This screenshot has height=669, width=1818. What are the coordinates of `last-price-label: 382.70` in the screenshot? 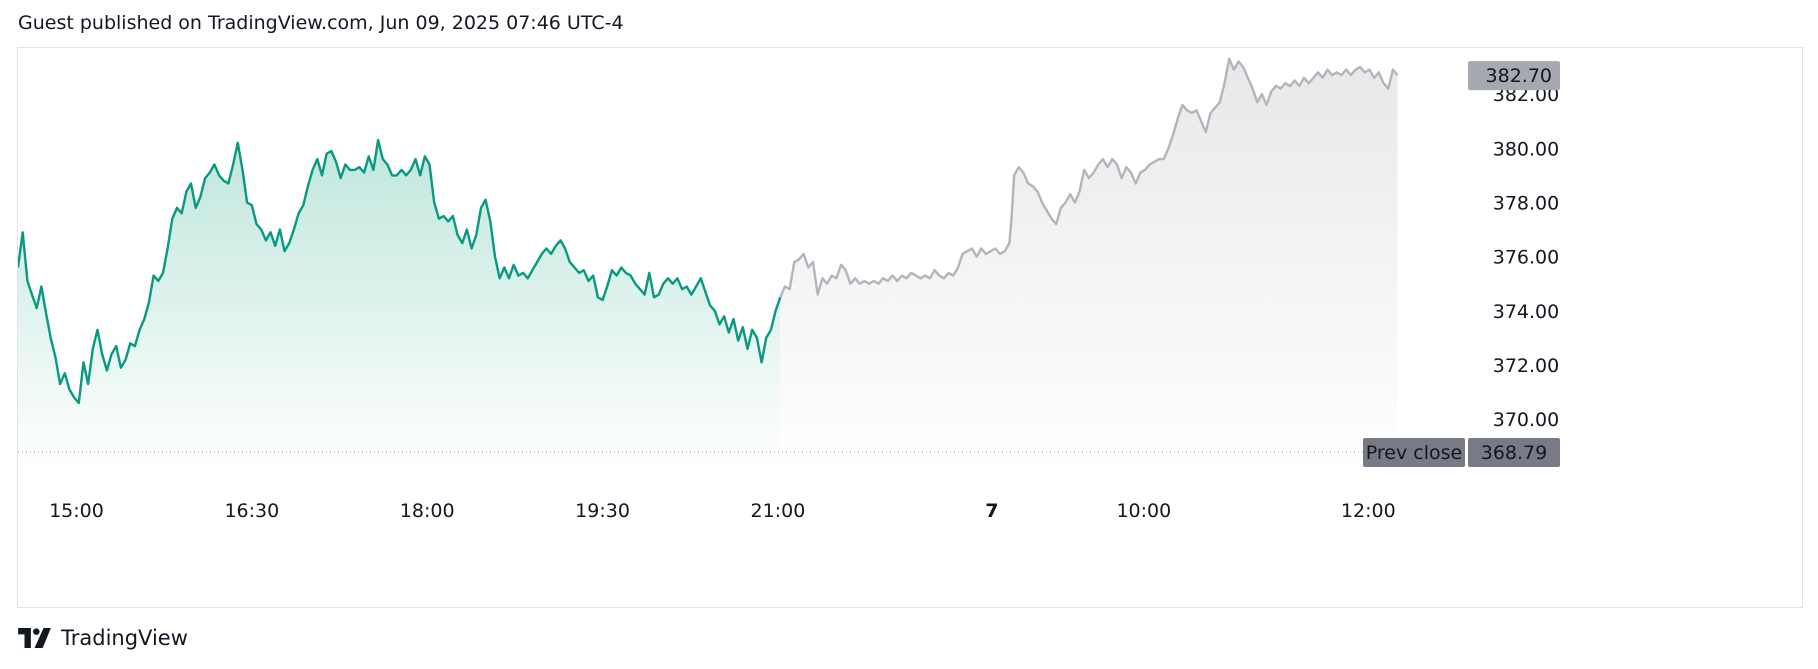 It's located at (1519, 76).